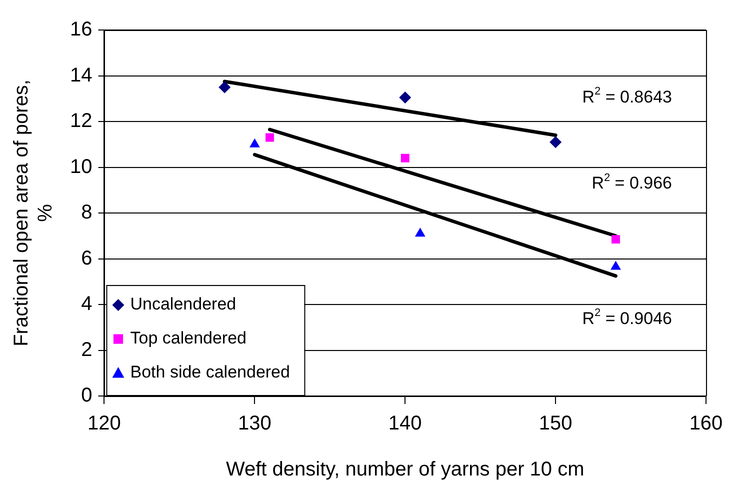 This screenshot has width=736, height=494. What do you see at coordinates (33, 213) in the screenshot?
I see `y-axis-title: Fractional open area of pores, %` at bounding box center [33, 213].